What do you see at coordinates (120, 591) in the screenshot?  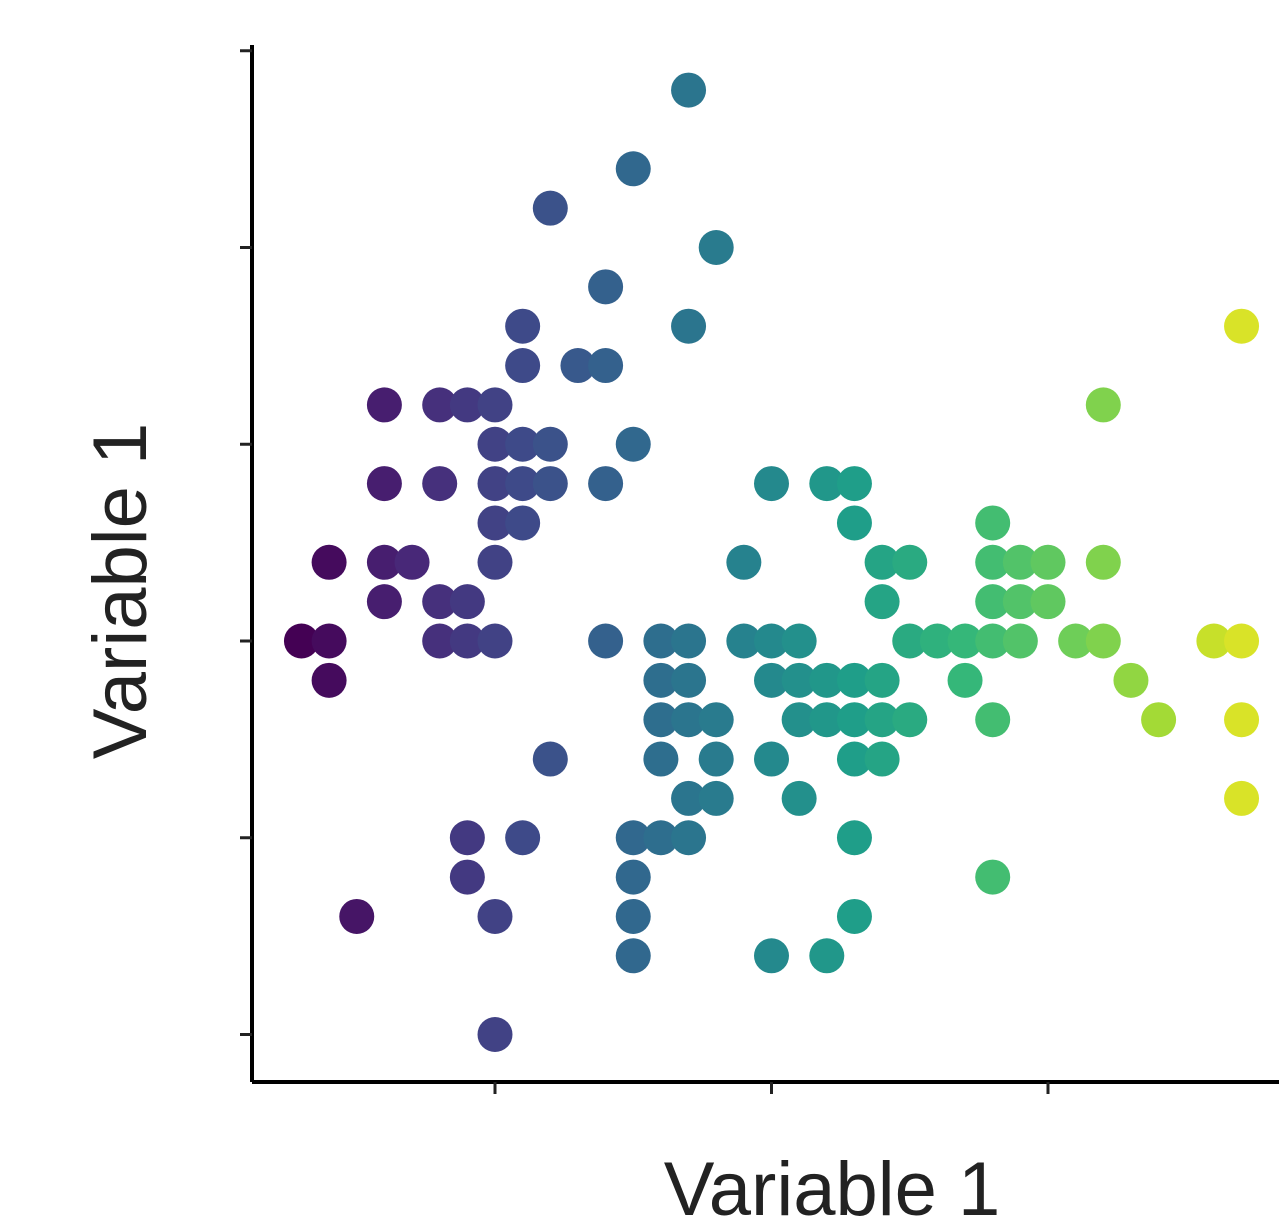 I see `y-axis-label: Variable 1` at bounding box center [120, 591].